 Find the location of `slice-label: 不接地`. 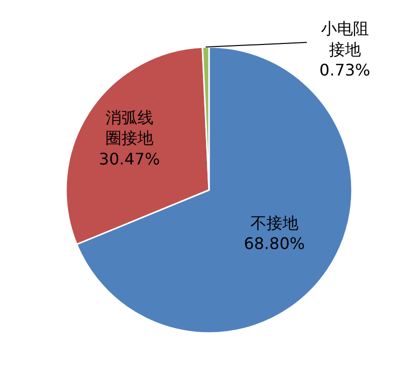

slice-label: 不接地 is located at coordinates (274, 222).